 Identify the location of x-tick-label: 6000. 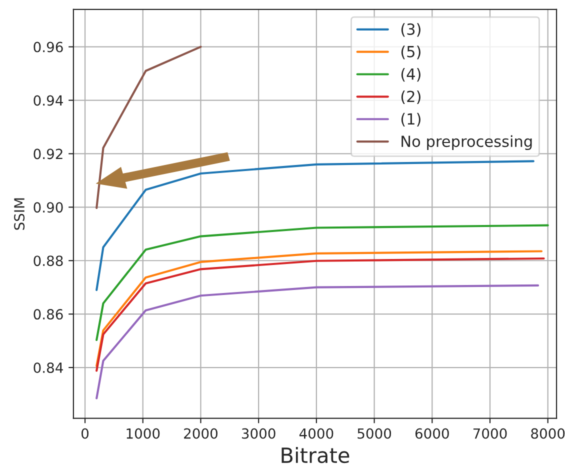
(432, 433).